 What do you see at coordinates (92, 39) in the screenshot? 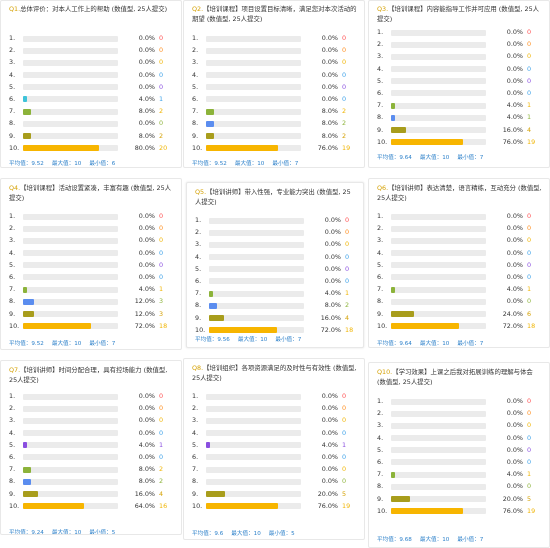
I see `option-row: 1. 0.0% 0` at bounding box center [92, 39].